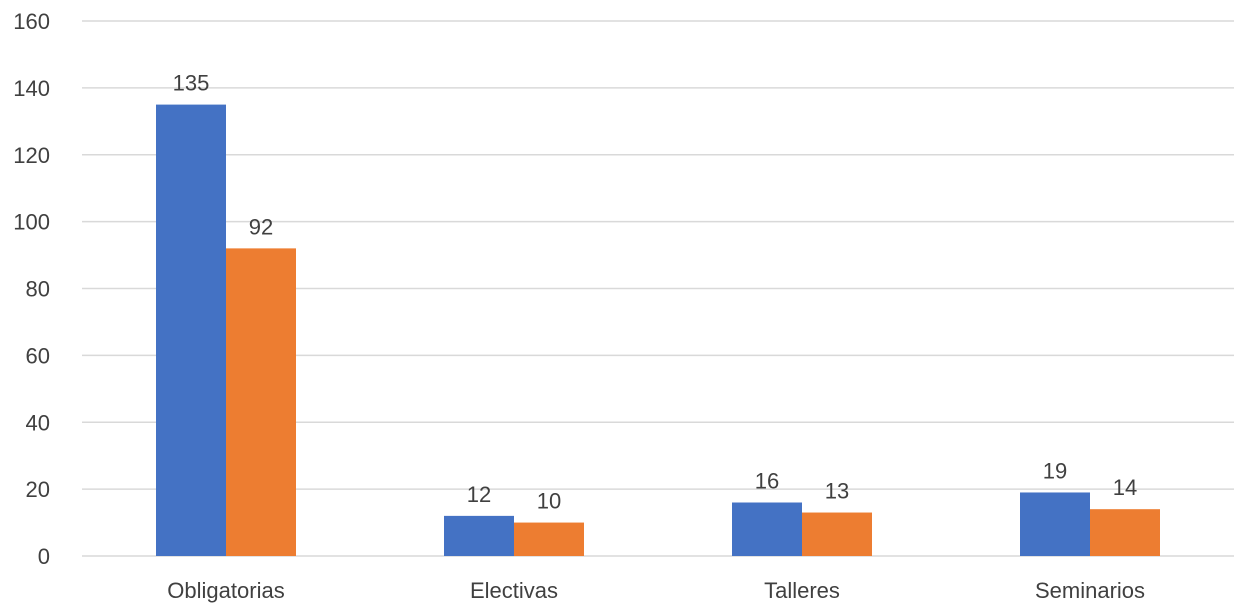  Describe the element at coordinates (31, 155) in the screenshot. I see `y-tick-label: 120` at that location.